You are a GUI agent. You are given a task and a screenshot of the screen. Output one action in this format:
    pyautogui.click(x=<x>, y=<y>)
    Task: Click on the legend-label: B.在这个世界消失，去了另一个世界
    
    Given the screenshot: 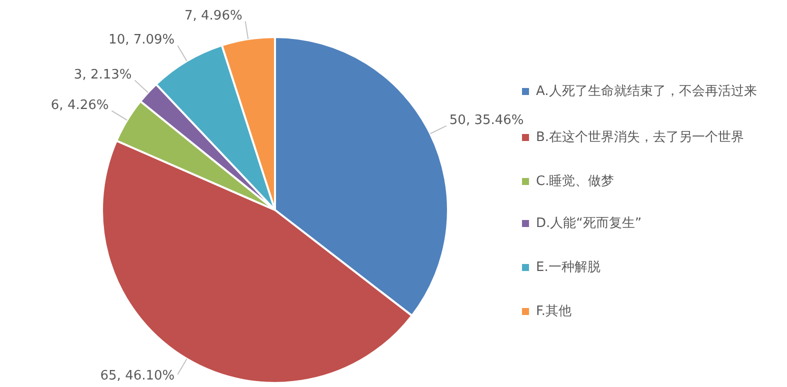 What is the action you would take?
    pyautogui.click(x=640, y=137)
    